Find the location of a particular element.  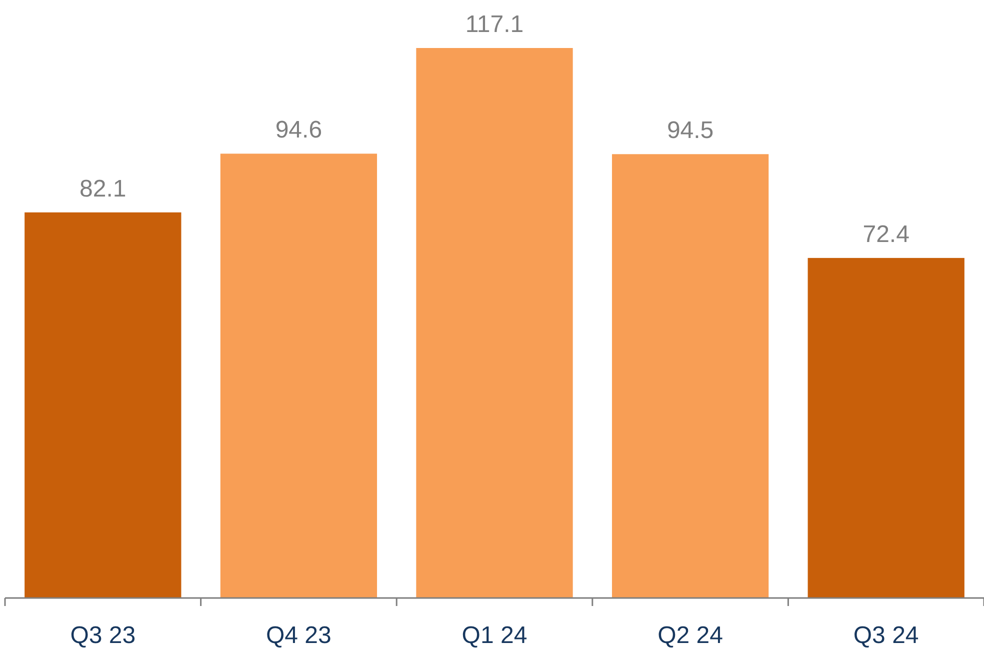

x-tick-label: Q3 23 is located at coordinates (103, 635).